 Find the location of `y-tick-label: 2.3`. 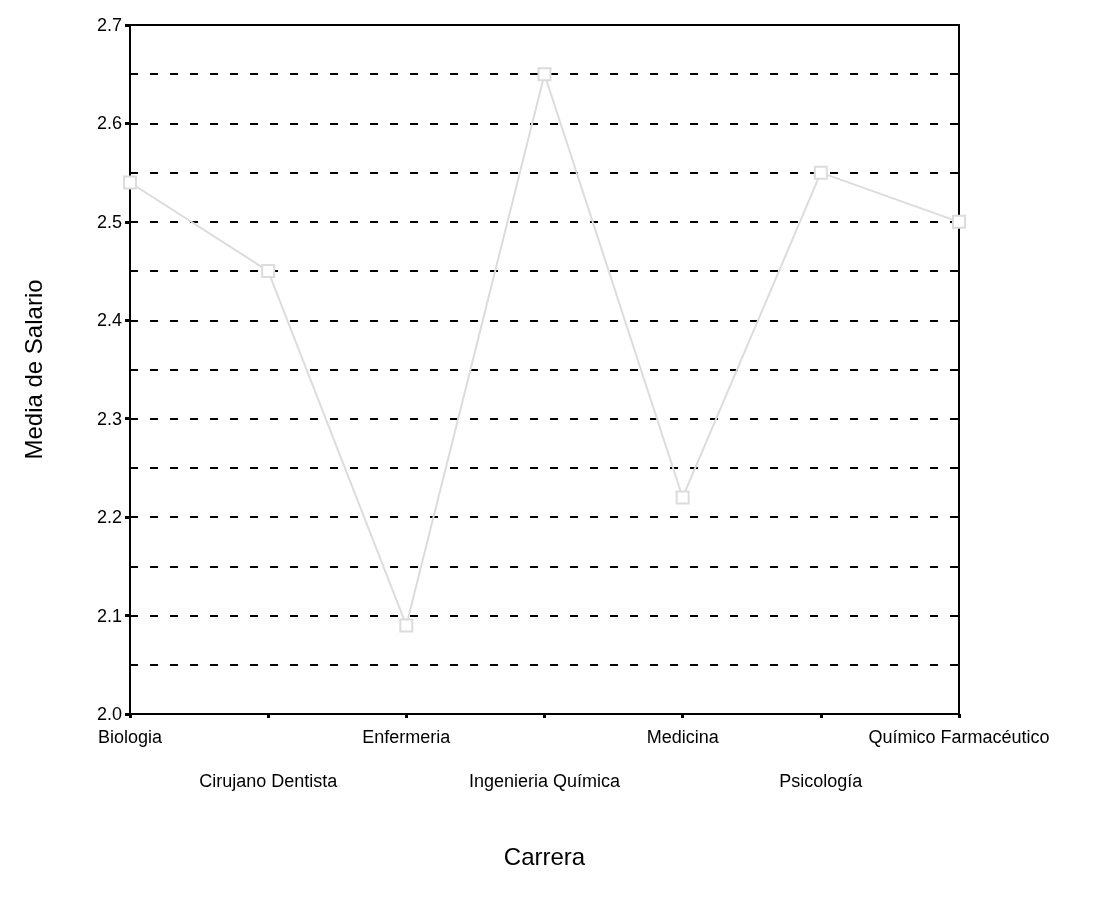

y-tick-label: 2.3 is located at coordinates (109, 418).